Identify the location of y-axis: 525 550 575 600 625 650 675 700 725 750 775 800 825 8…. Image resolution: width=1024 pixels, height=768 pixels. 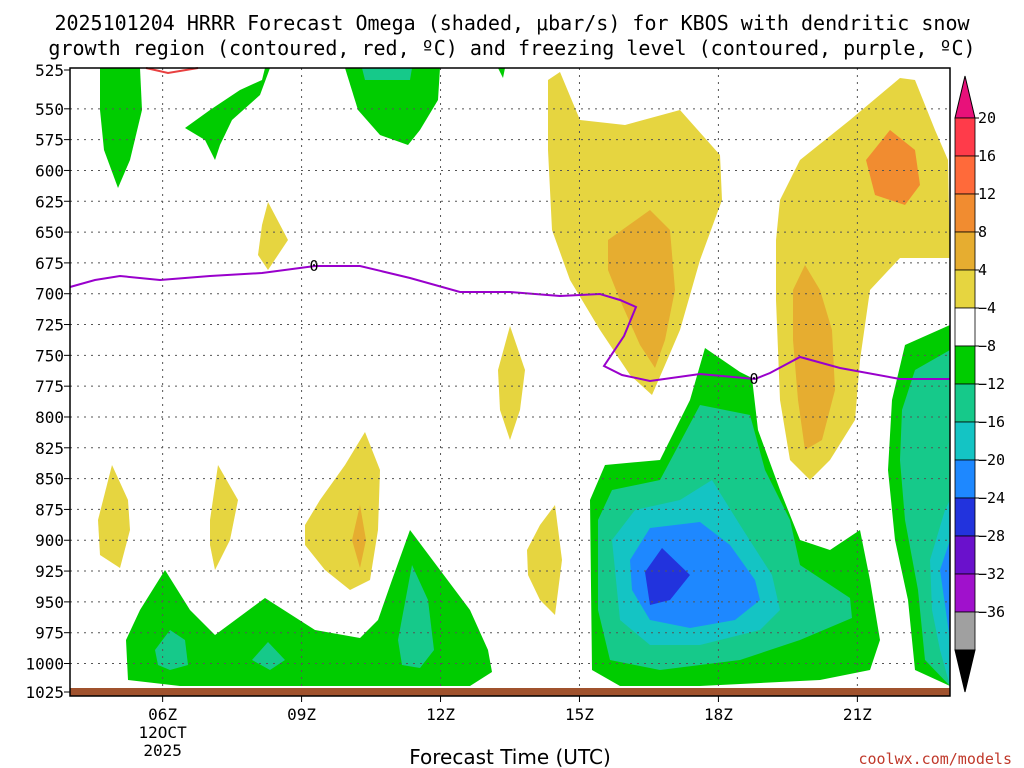
(47, 381).